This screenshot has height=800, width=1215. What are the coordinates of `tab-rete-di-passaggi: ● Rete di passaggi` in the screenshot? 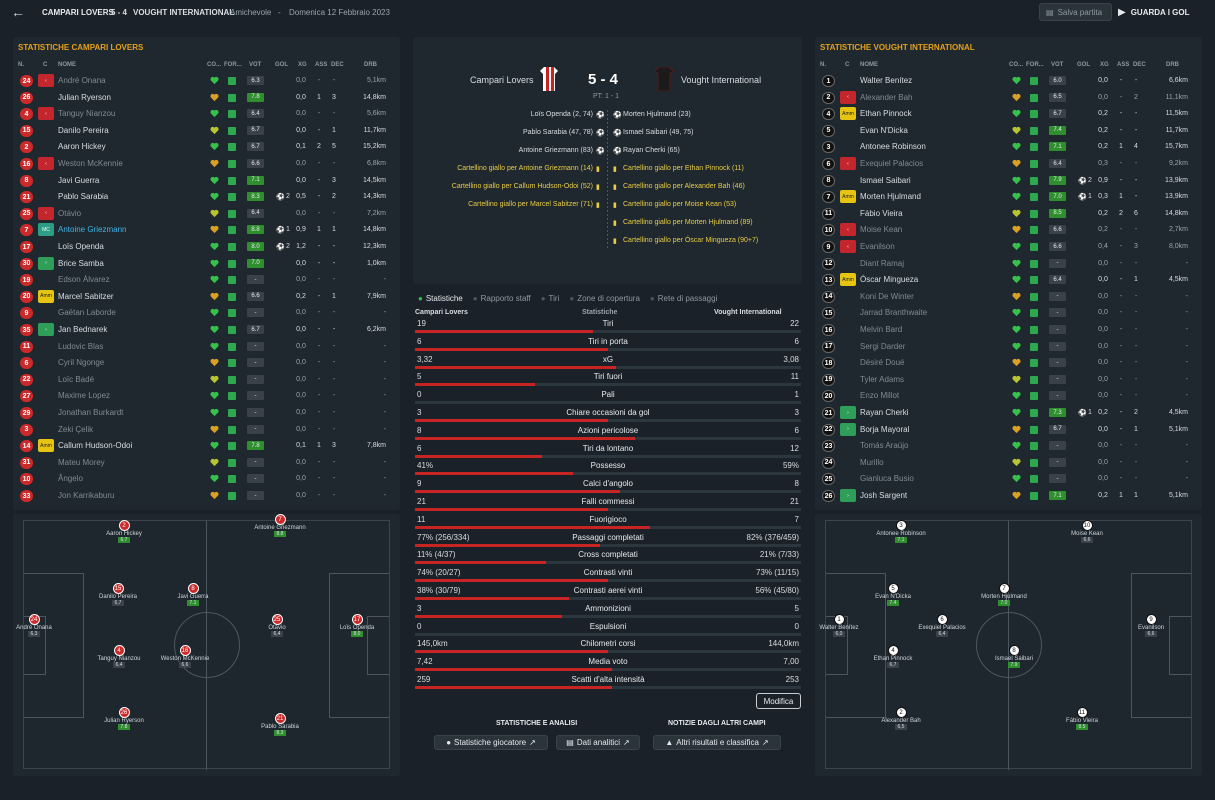 It's located at (683, 298).